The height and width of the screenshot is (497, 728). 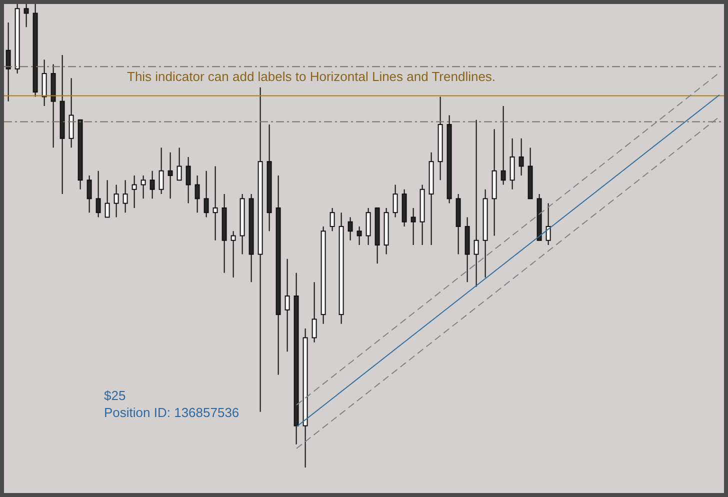 What do you see at coordinates (311, 76) in the screenshot?
I see `annotation: This indicator can add labels to Horizontal Lines and Trendlines.` at bounding box center [311, 76].